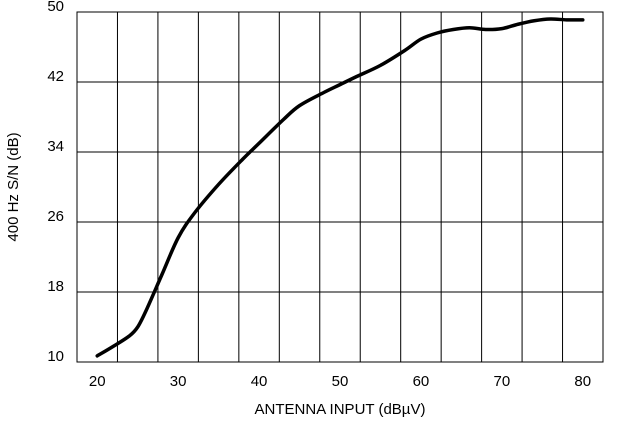 The width and height of the screenshot is (620, 421). What do you see at coordinates (582, 381) in the screenshot?
I see `x-tick-label: 80` at bounding box center [582, 381].